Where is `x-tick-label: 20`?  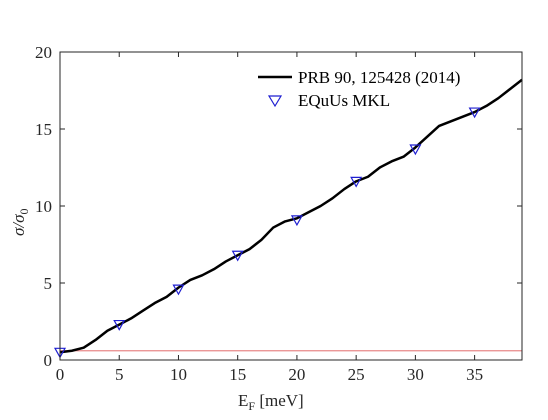
x-tick-label: 20 is located at coordinates (296, 374).